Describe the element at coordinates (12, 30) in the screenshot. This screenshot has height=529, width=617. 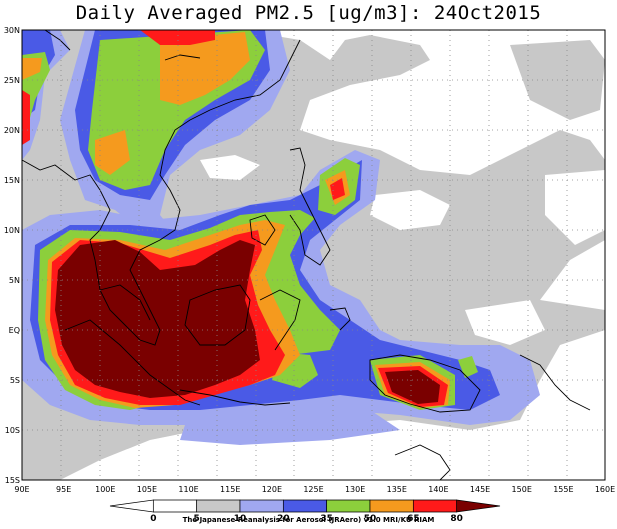
I see `latitude-label: 30N` at that location.